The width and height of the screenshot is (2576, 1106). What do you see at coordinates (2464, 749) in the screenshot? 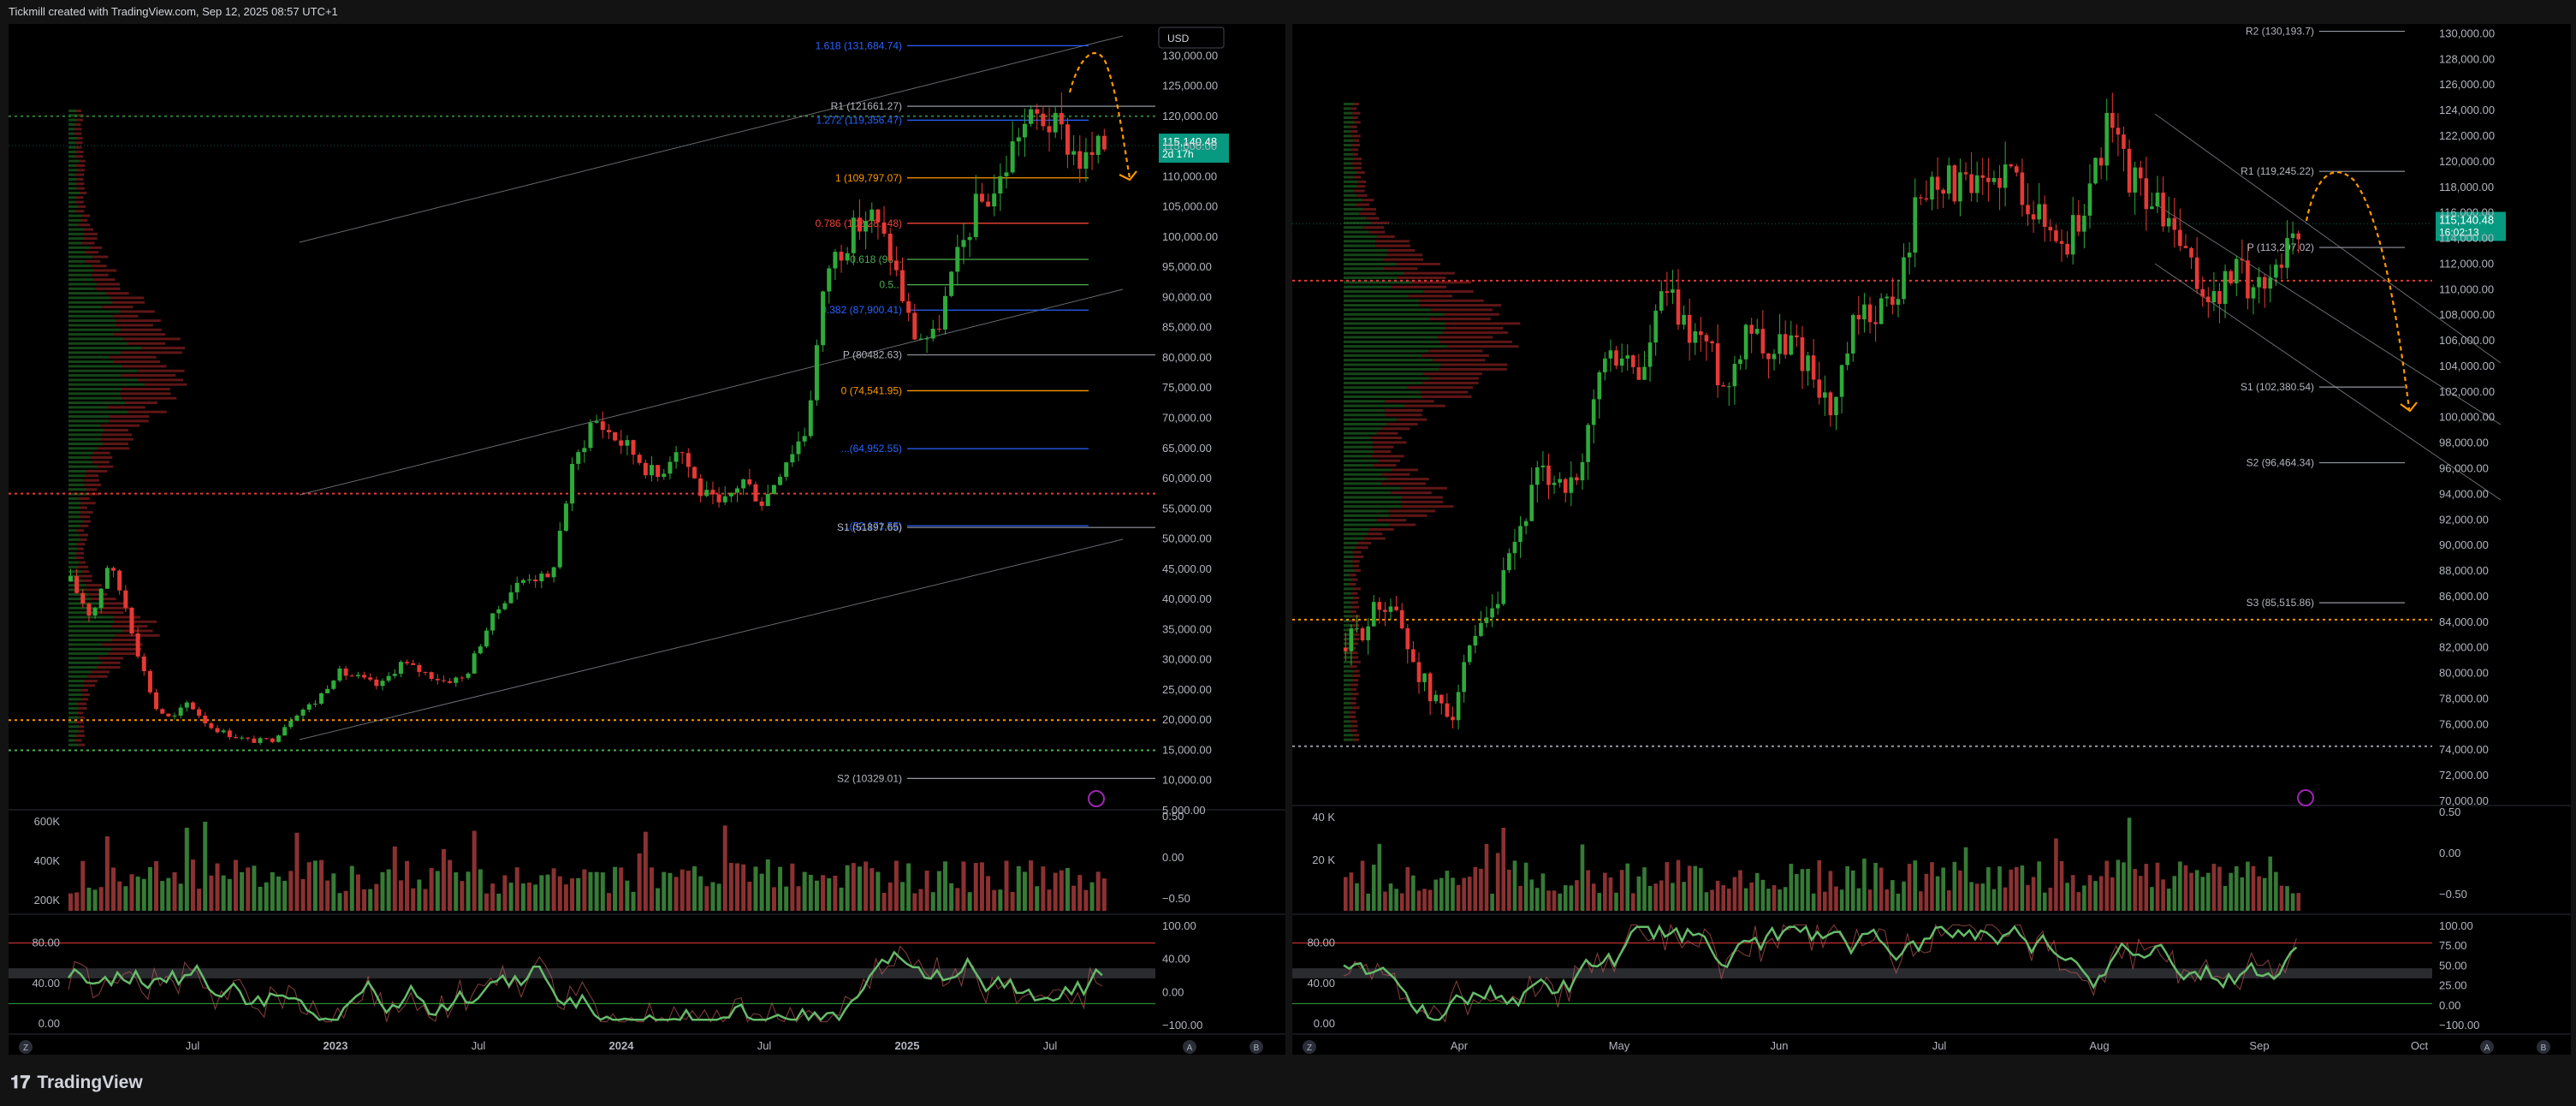
I see `price-axis-tick: 74,000.00` at bounding box center [2464, 749].